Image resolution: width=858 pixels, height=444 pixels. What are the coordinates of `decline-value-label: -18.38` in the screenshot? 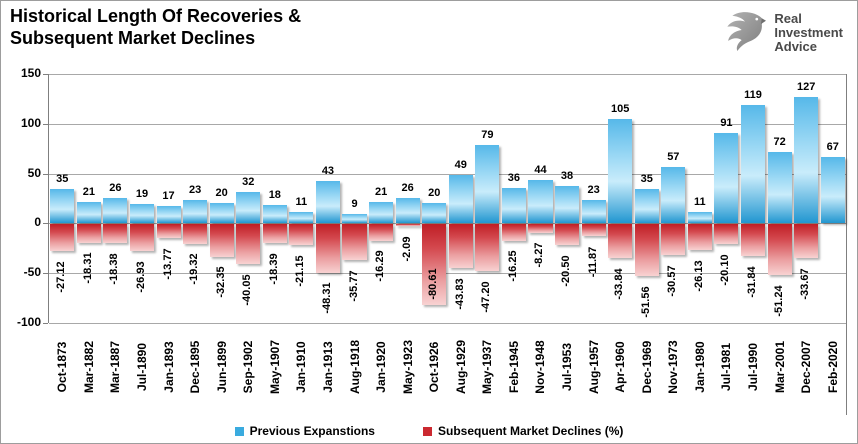 It's located at (114, 268).